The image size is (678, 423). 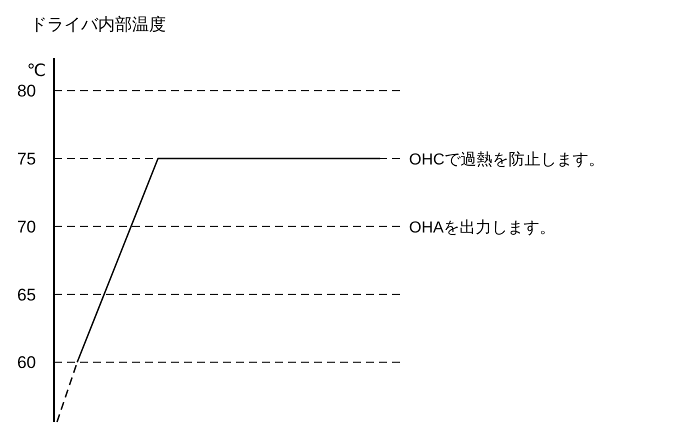 What do you see at coordinates (26, 226) in the screenshot?
I see `y-tick-label: 70` at bounding box center [26, 226].